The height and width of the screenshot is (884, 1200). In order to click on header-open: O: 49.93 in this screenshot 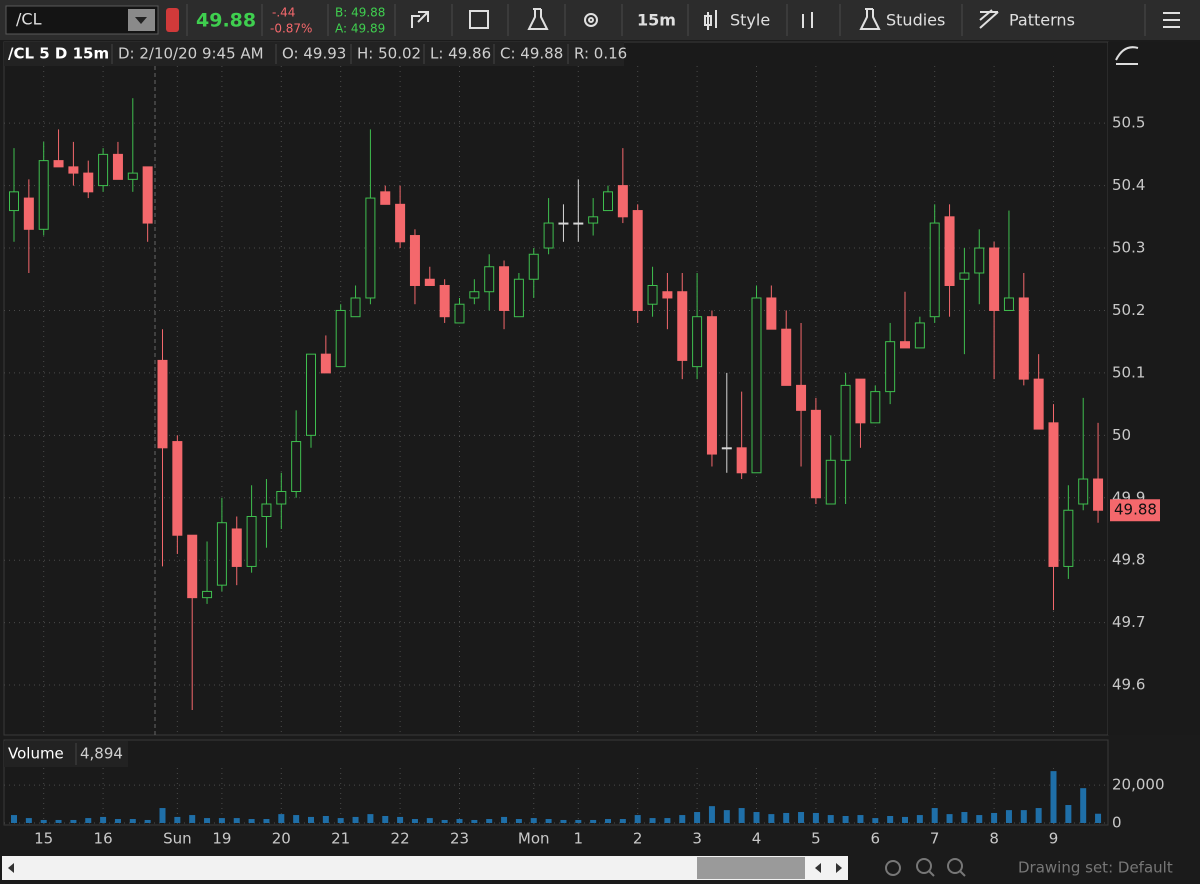, I will do `click(314, 54)`.